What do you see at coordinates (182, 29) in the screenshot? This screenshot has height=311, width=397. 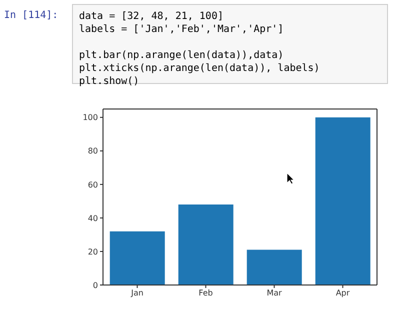 I see `text: labels = ['Jan','Feb','Mar','Apr']` at bounding box center [182, 29].